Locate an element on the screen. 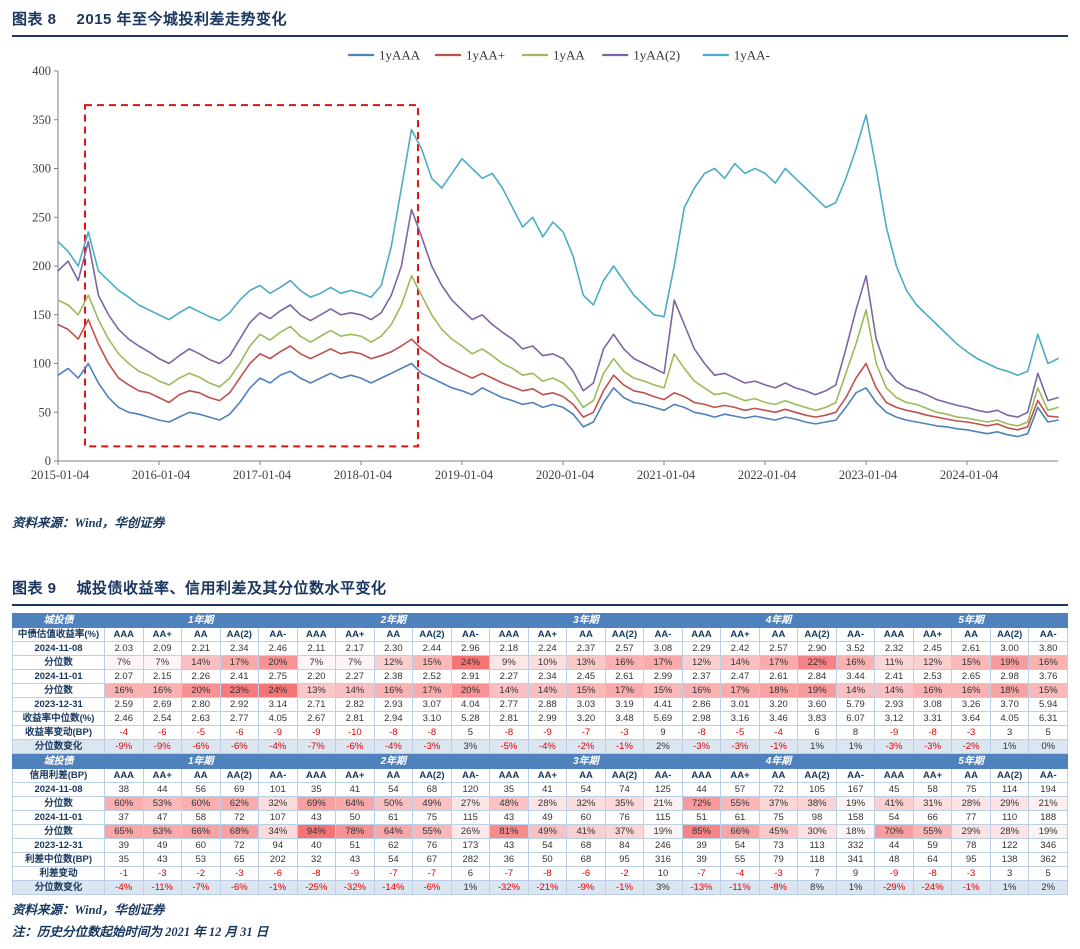 Image resolution: width=1080 pixels, height=949 pixels. data-cell: 12% is located at coordinates (393, 662).